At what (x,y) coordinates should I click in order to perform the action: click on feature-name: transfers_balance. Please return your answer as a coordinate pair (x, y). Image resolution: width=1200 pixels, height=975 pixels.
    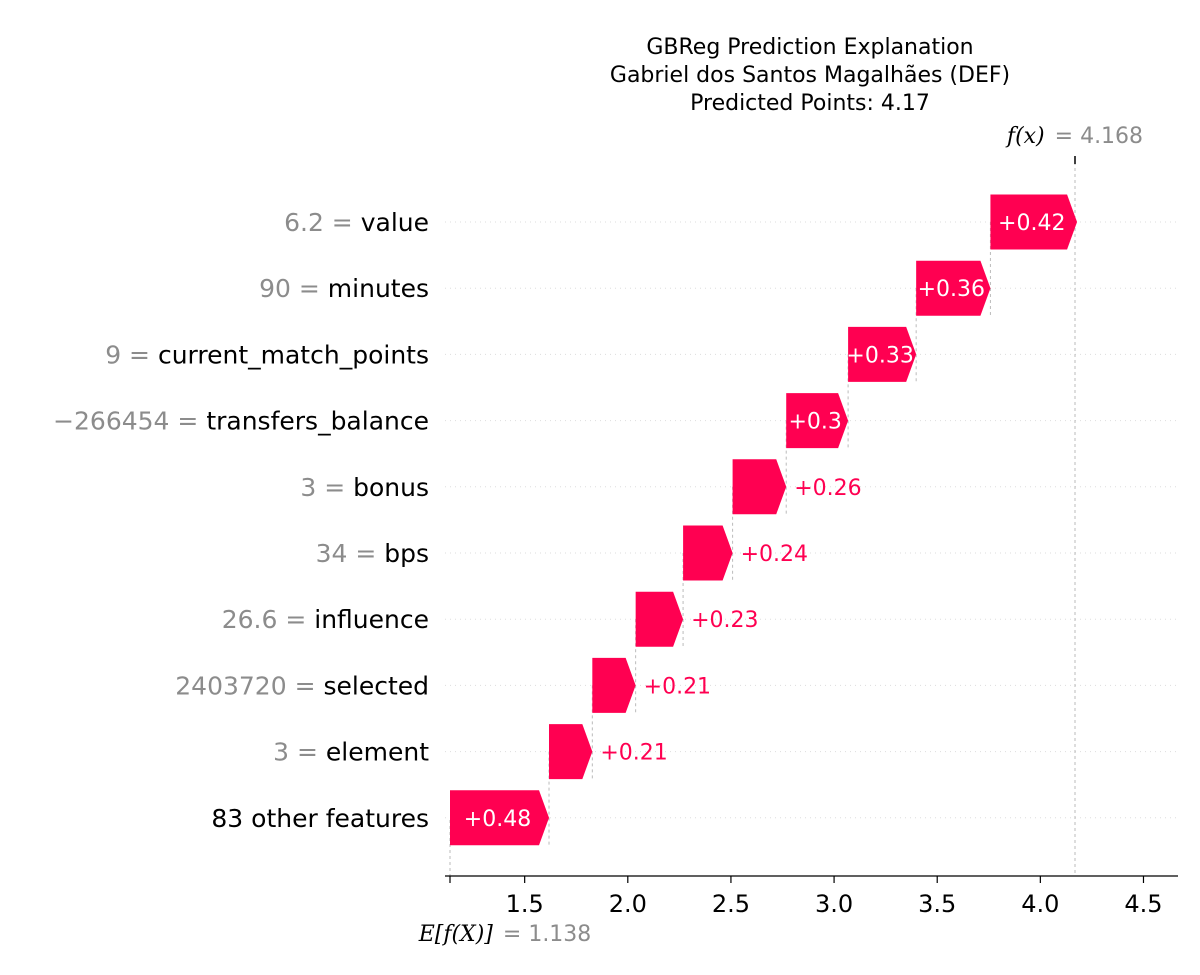
    Looking at the image, I should click on (317, 421).